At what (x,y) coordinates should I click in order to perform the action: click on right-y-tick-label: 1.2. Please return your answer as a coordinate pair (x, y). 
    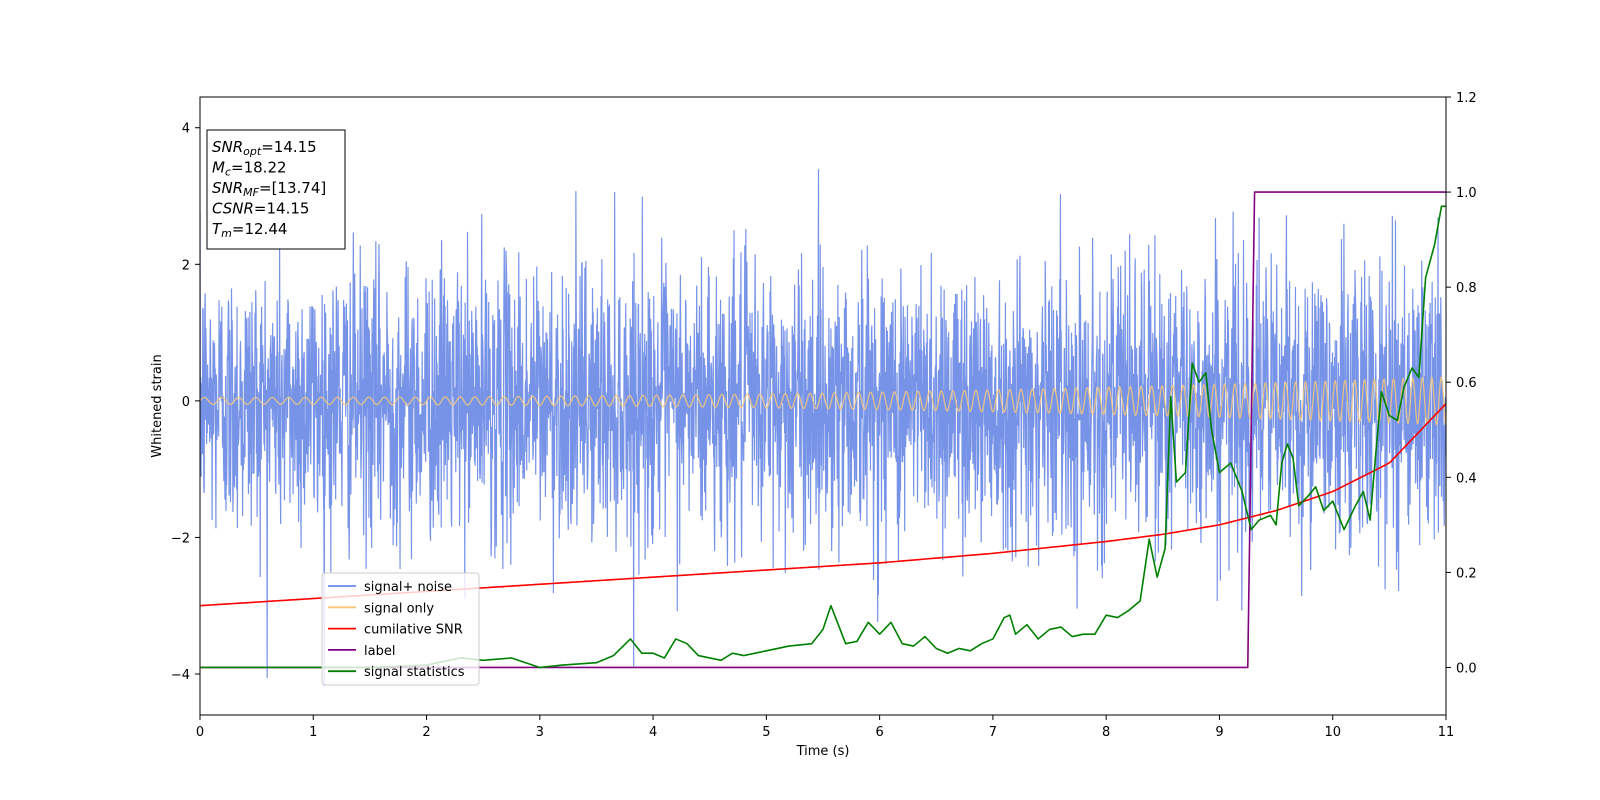
    Looking at the image, I should click on (1466, 98).